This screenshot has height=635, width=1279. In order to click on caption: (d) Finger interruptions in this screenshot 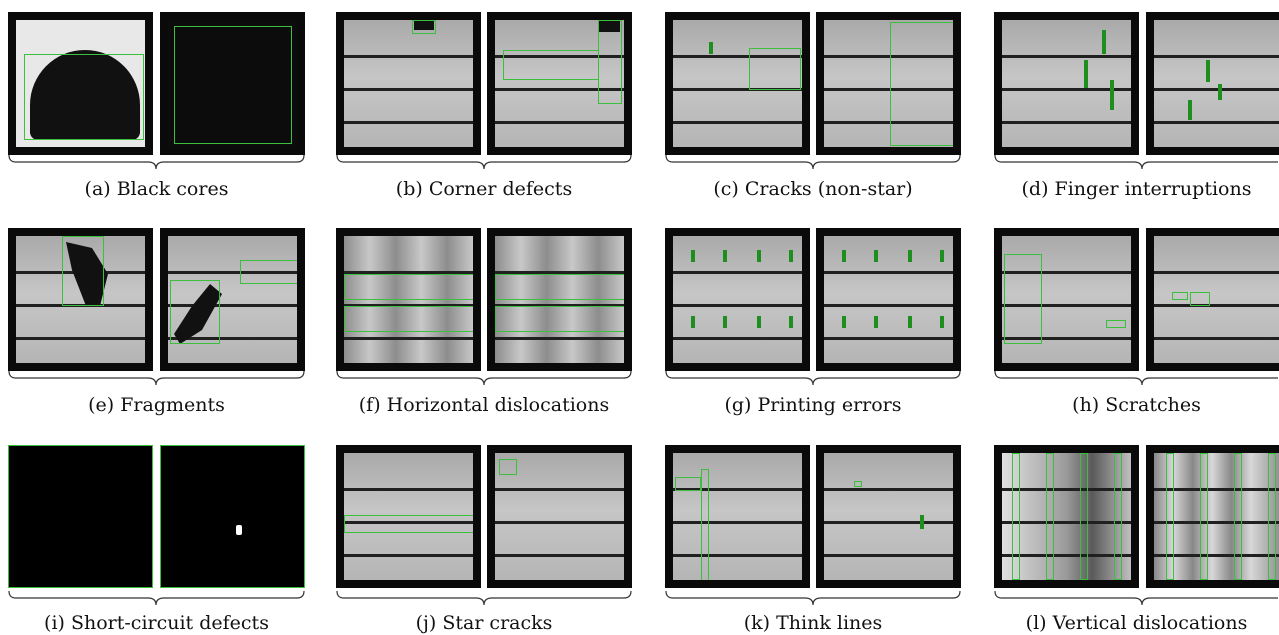, I will do `click(1136, 189)`.